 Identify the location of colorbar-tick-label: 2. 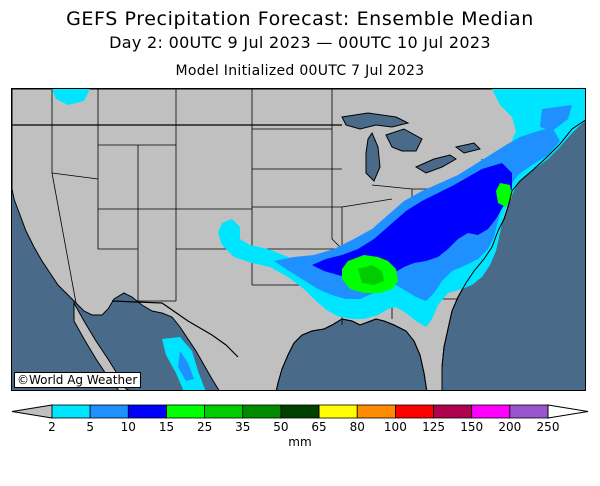
(52, 427).